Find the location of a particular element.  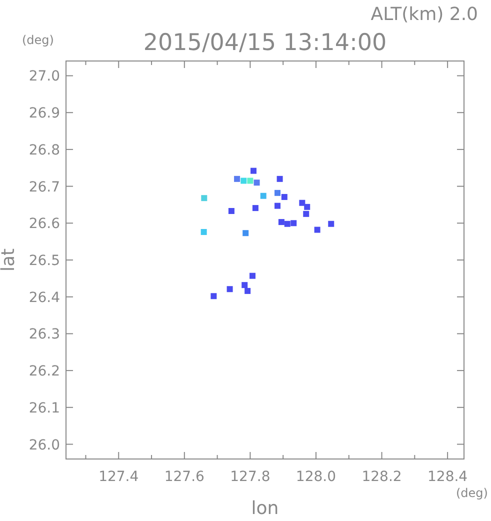

chart-subtitle: ALT(km) 2.0 is located at coordinates (424, 14).